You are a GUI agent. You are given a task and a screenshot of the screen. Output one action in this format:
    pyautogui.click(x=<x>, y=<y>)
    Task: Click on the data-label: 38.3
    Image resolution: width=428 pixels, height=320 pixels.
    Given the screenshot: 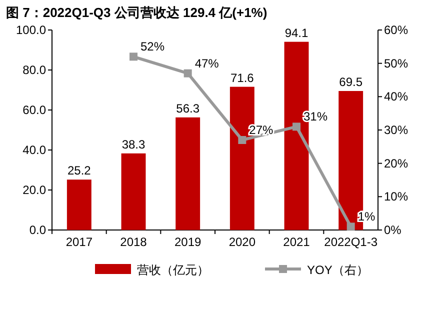 What is the action you would take?
    pyautogui.click(x=134, y=144)
    